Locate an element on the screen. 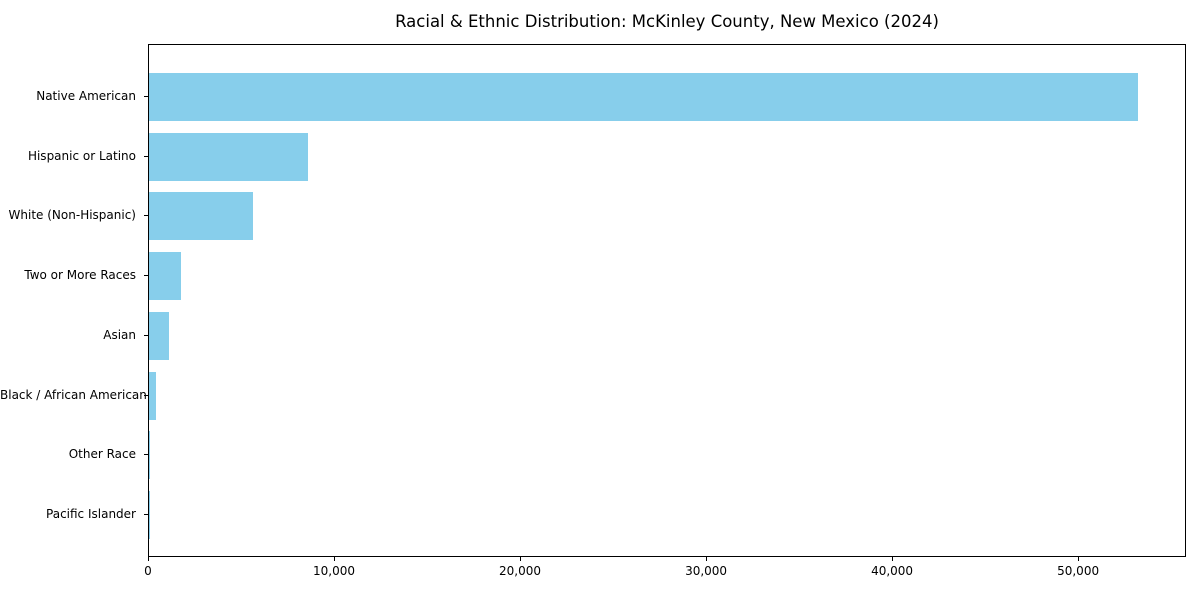 The height and width of the screenshot is (600, 1200). bar-native-american is located at coordinates (643, 97).